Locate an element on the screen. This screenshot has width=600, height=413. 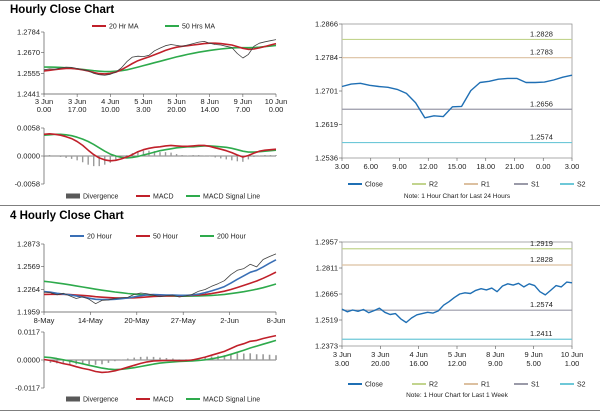
c6-x-tick-date: 3 Jun is located at coordinates (342, 354).